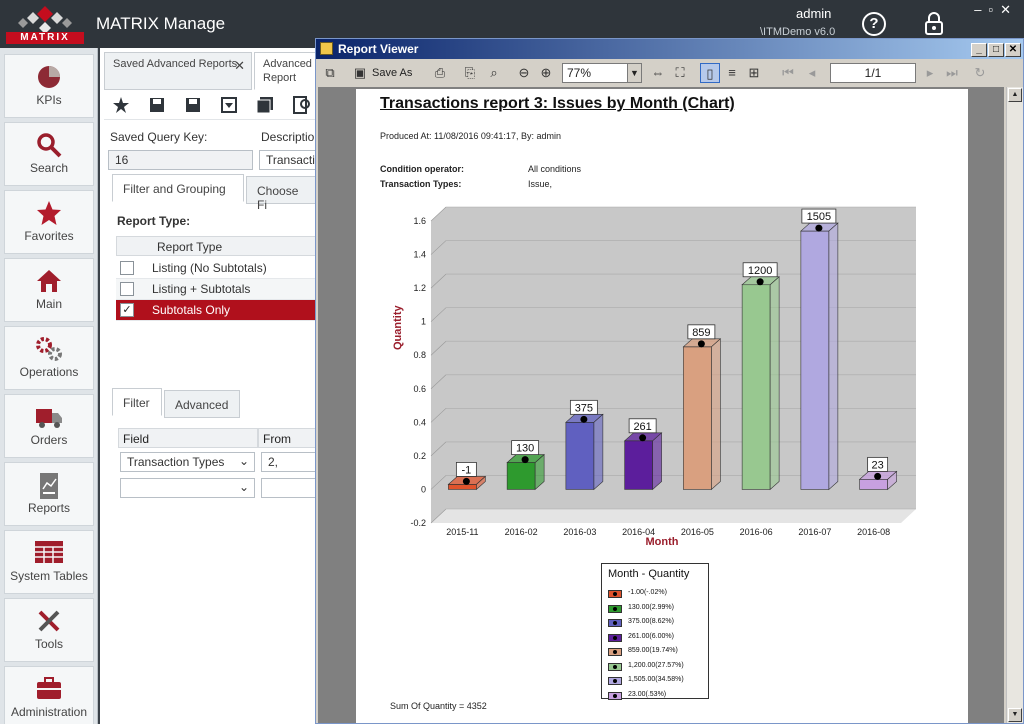  What do you see at coordinates (524, 72) in the screenshot?
I see `zoom-out-icon: ⊖` at bounding box center [524, 72].